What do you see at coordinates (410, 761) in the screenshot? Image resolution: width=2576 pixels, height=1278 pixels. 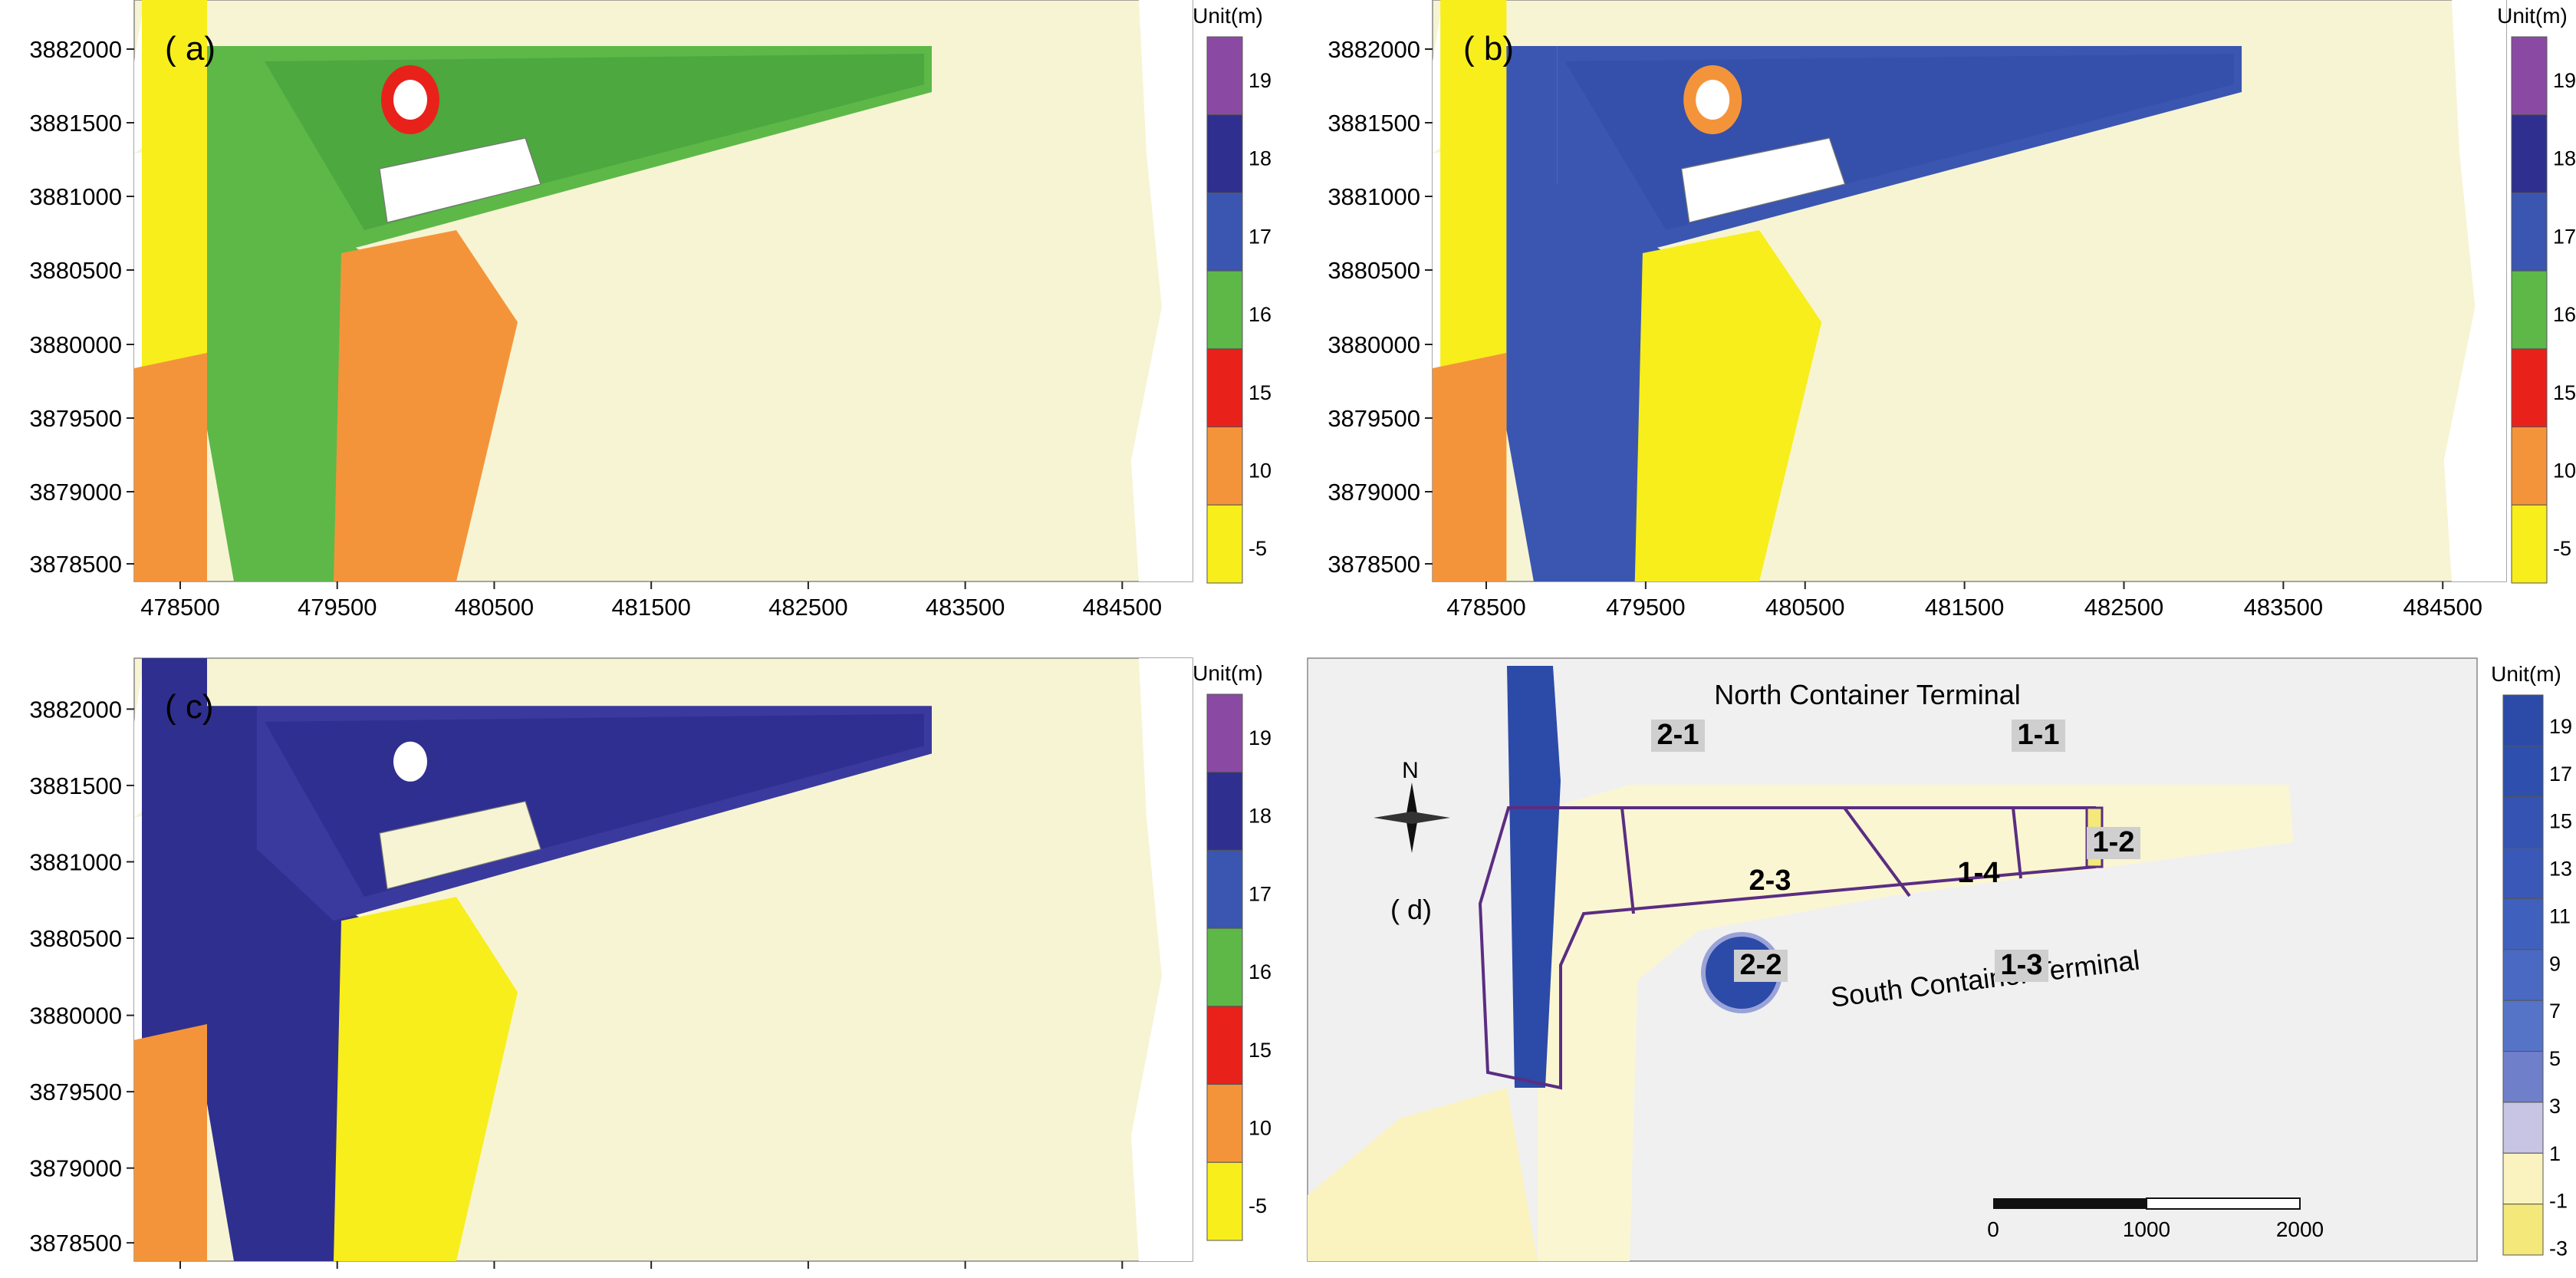 I see `island` at bounding box center [410, 761].